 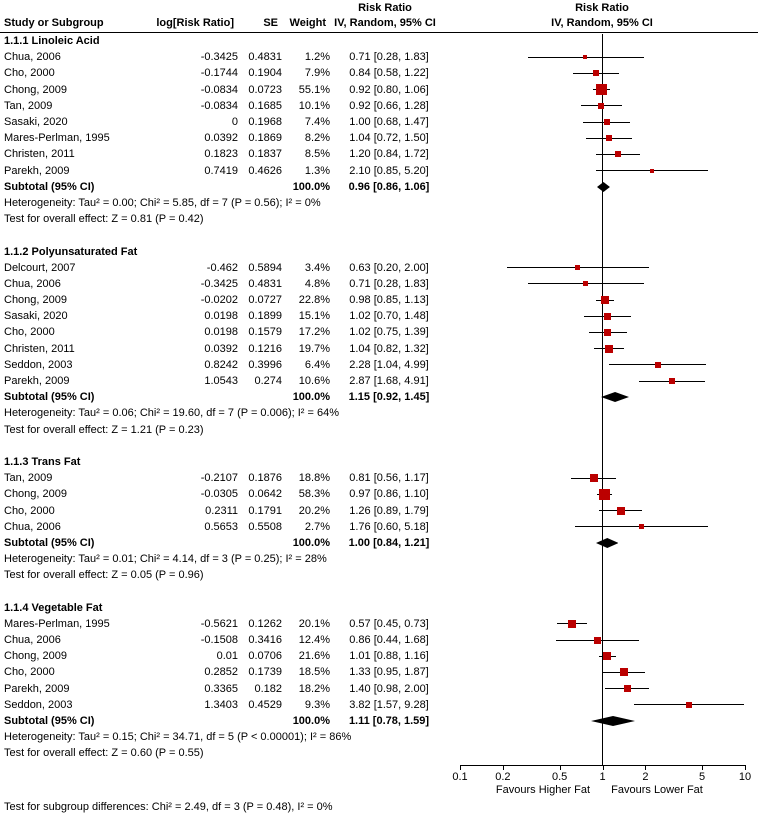 I want to click on se-value: 0.1791, so click(x=265, y=510).